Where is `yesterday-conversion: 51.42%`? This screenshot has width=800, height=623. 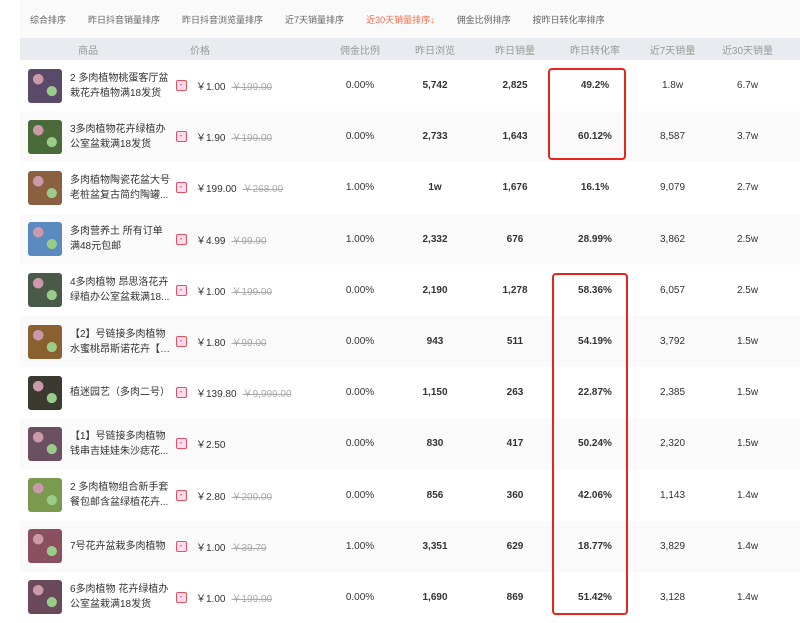 yesterday-conversion: 51.42% is located at coordinates (595, 597).